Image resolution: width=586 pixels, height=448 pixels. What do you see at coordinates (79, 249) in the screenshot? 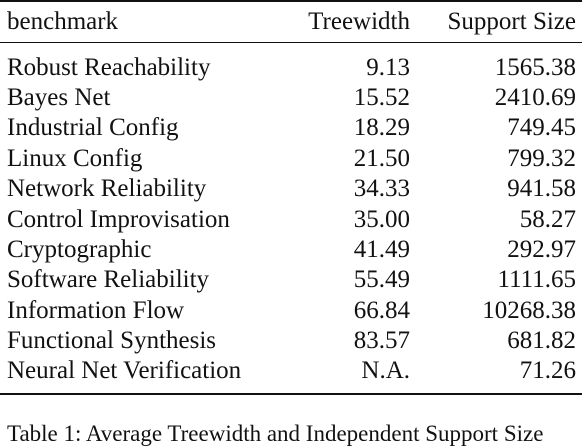
I see `benchmark-cell: Cryptographic` at bounding box center [79, 249].